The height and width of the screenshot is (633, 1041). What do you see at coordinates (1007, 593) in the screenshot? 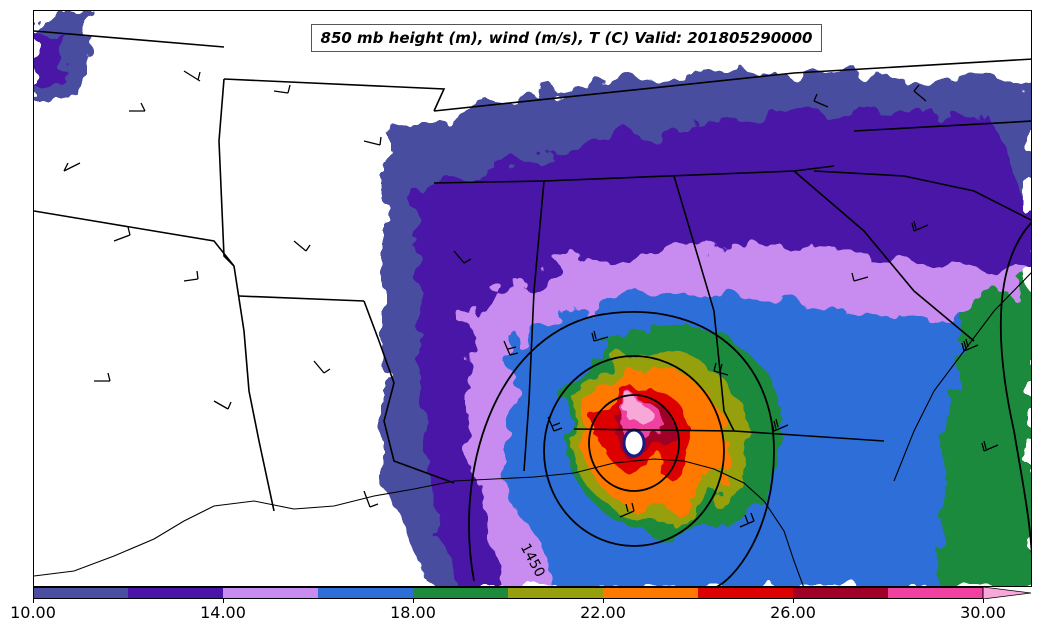
I see `colorbar-extend-arrow` at bounding box center [1007, 593].